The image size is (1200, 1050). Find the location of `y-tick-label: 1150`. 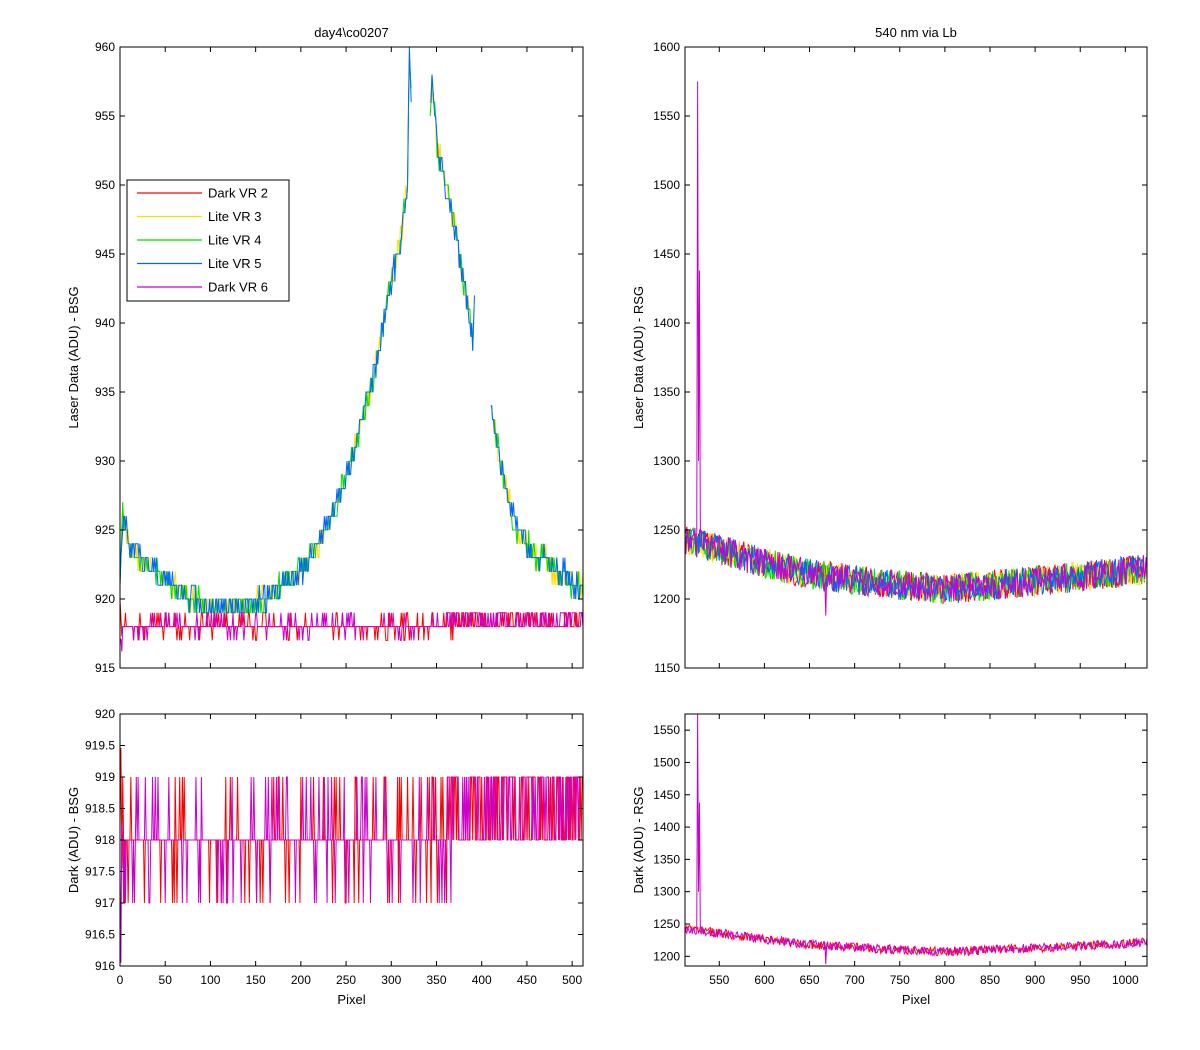

y-tick-label: 1150 is located at coordinates (667, 668).